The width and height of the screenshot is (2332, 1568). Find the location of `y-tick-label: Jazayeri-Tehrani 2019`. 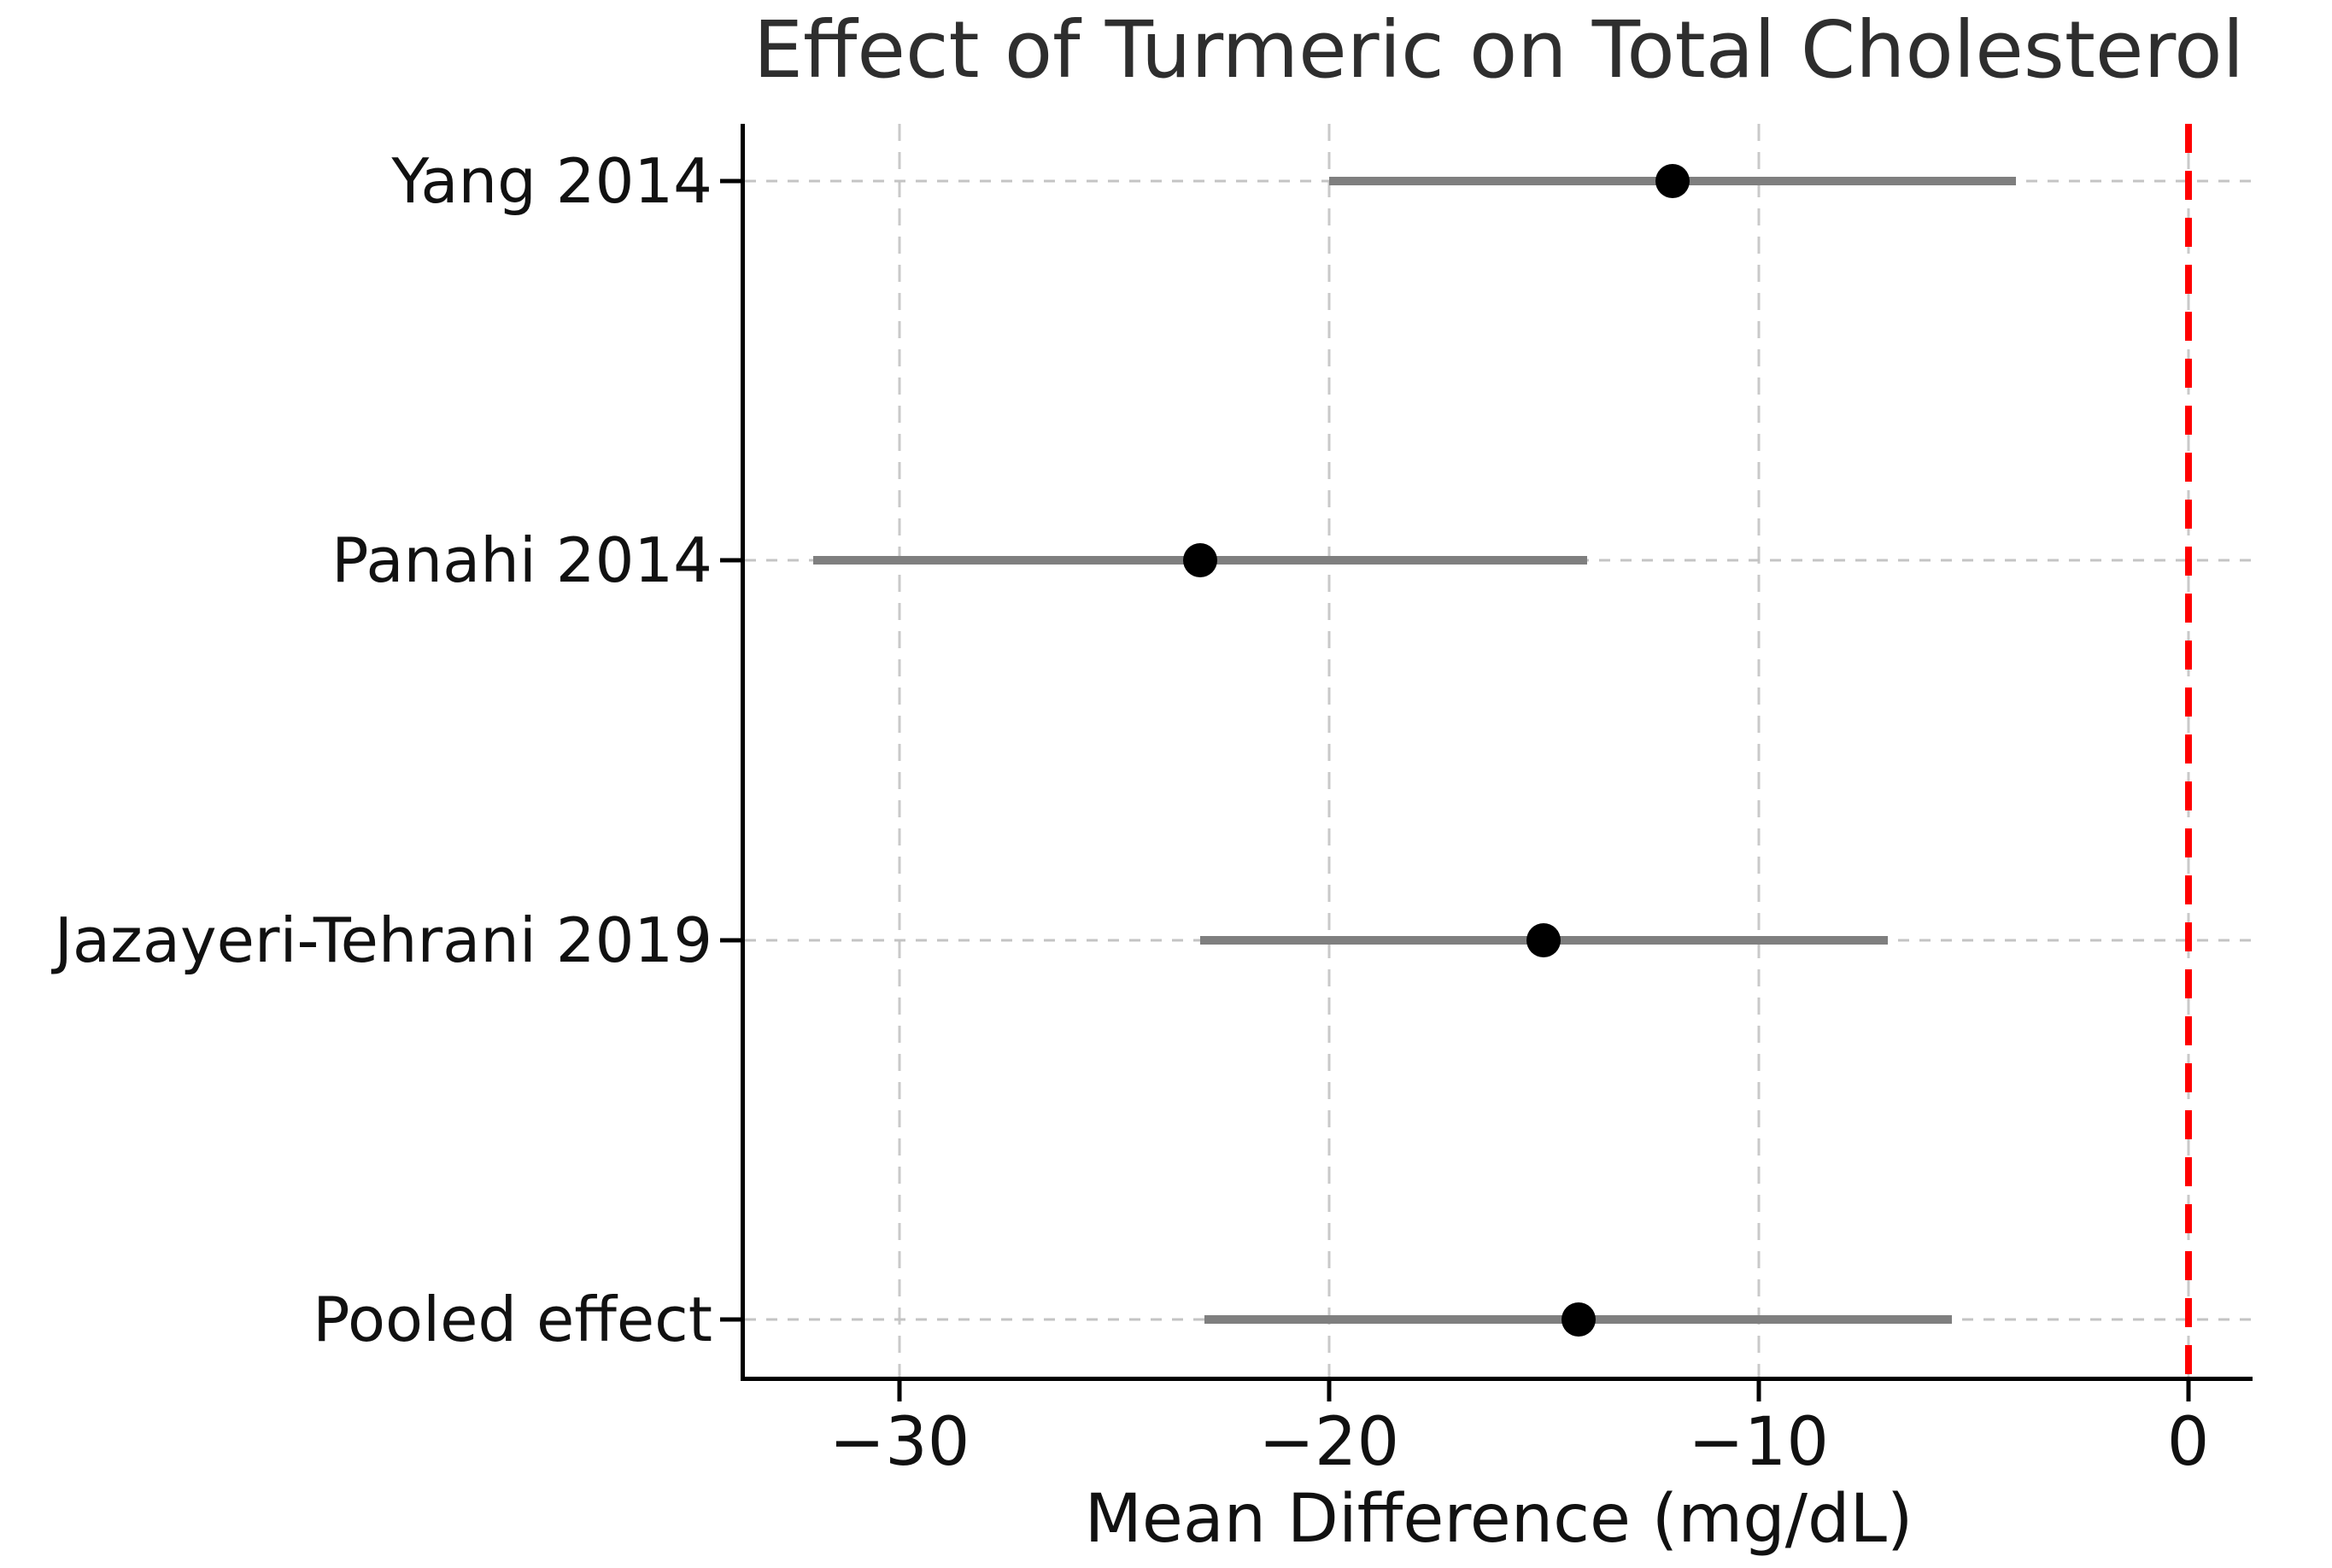

y-tick-label: Jazayeri-Tehrani 2019 is located at coordinates (383, 940).